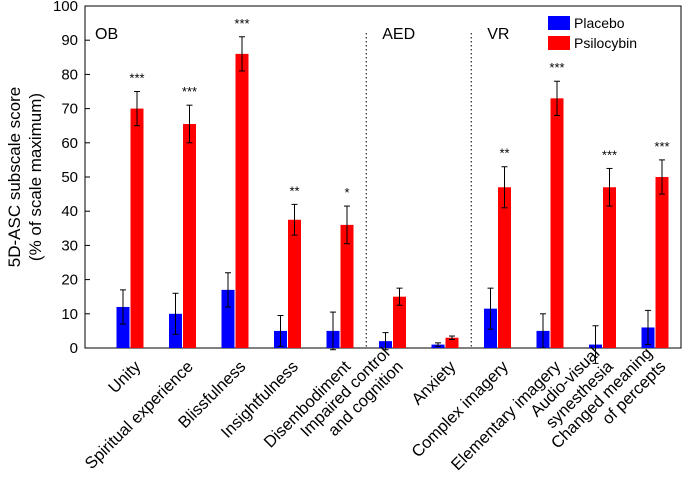  Describe the element at coordinates (302, 34) in the screenshot. I see `group-labels: OB AED VR` at that location.